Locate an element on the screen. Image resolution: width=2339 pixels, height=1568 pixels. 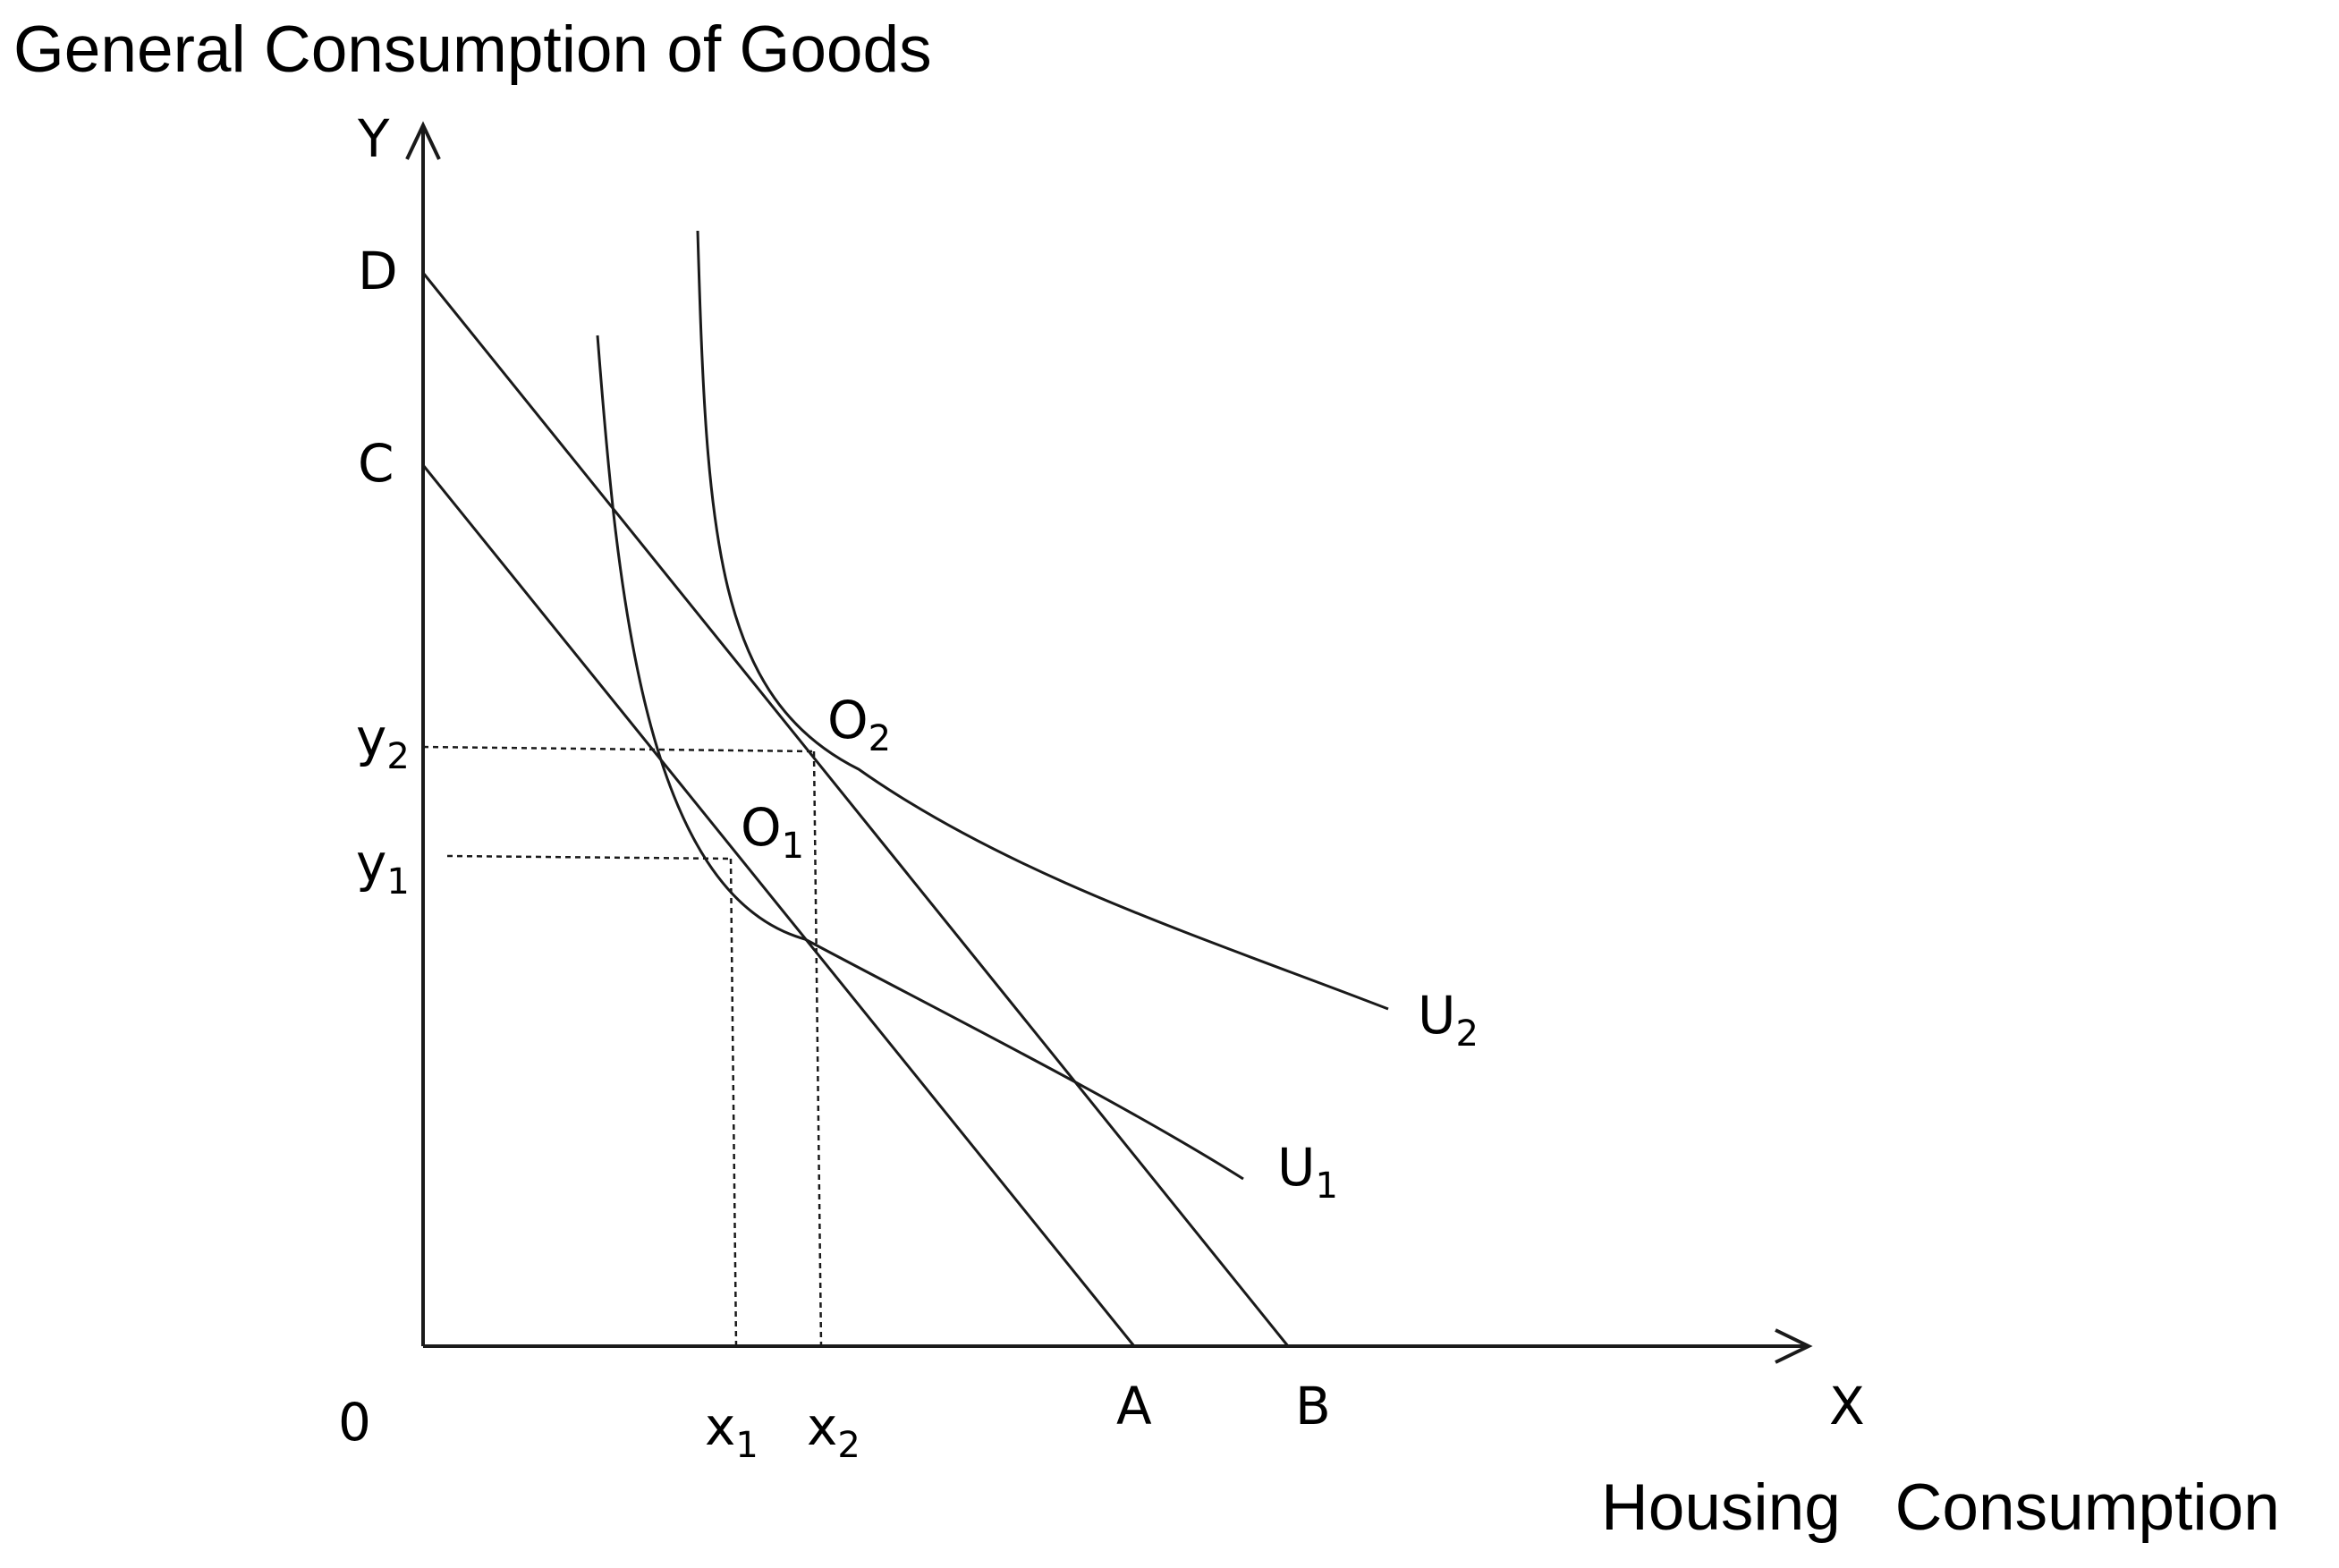
x-axis-title: Housing Consumption is located at coordinates (1940, 1507).